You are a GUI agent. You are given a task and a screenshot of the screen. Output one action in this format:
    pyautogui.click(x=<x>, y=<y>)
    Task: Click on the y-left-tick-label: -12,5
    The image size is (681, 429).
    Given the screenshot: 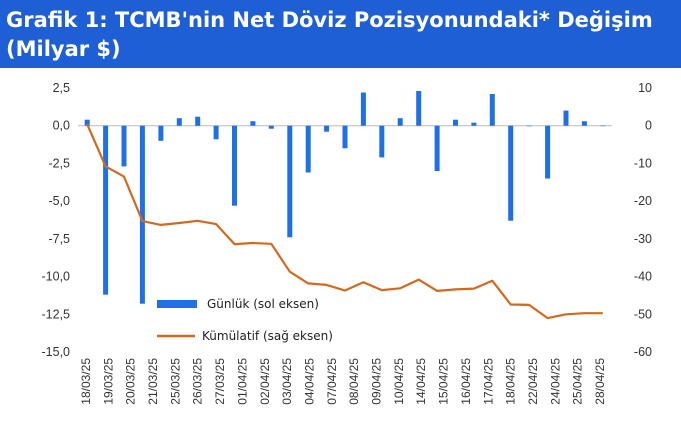 What is the action you would take?
    pyautogui.click(x=56, y=314)
    